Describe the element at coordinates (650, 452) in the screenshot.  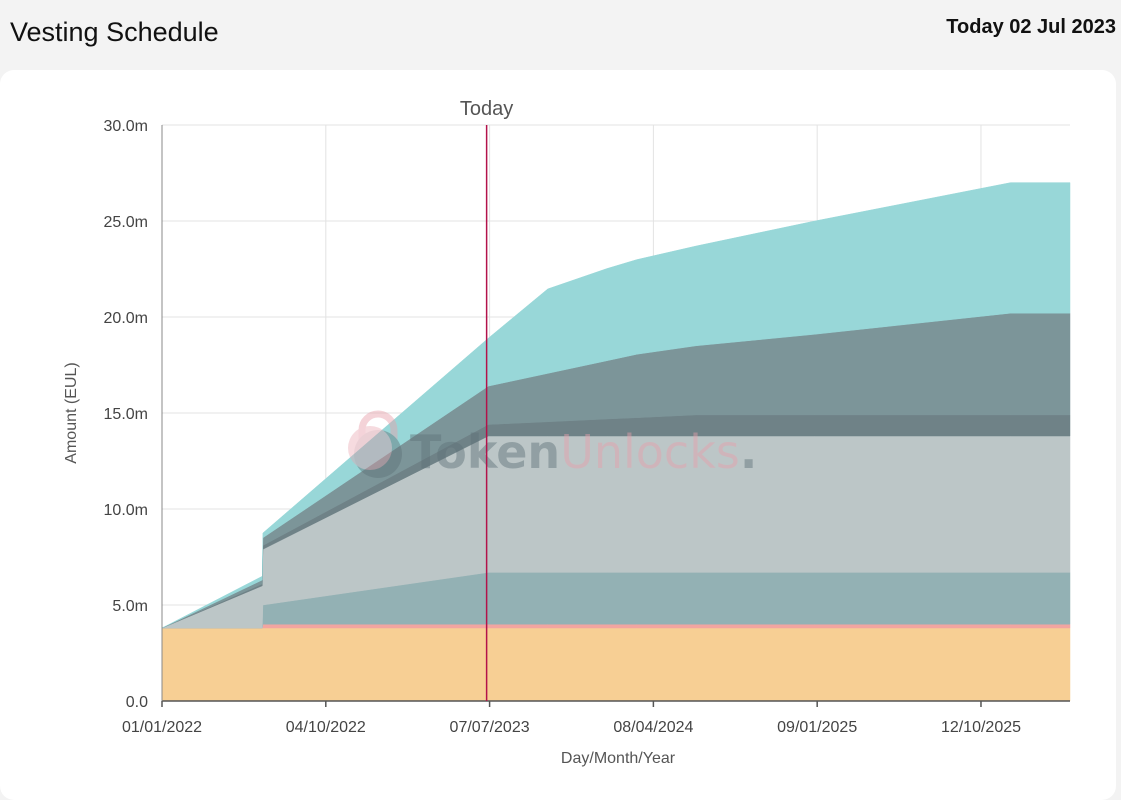
I see `watermark-text-unlocks: Unlocks` at that location.